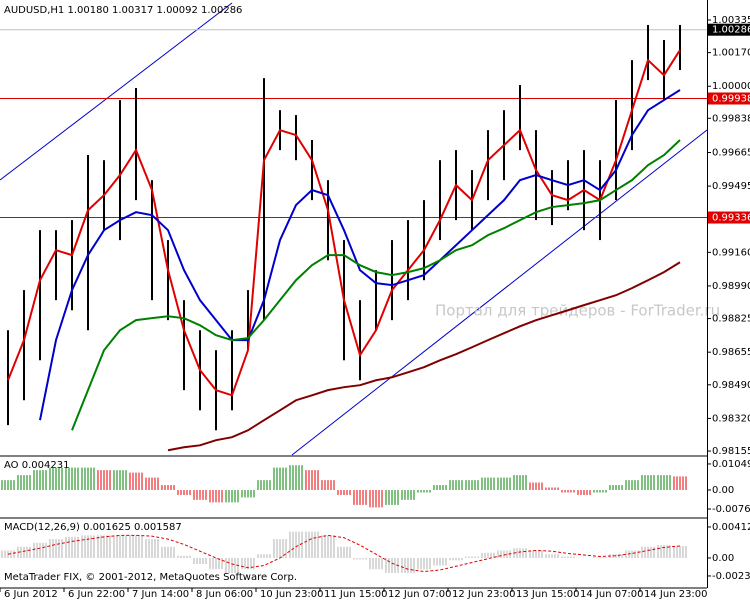 The image size is (750, 600). I want to click on y-tick-label: 0.98155, so click(731, 451).